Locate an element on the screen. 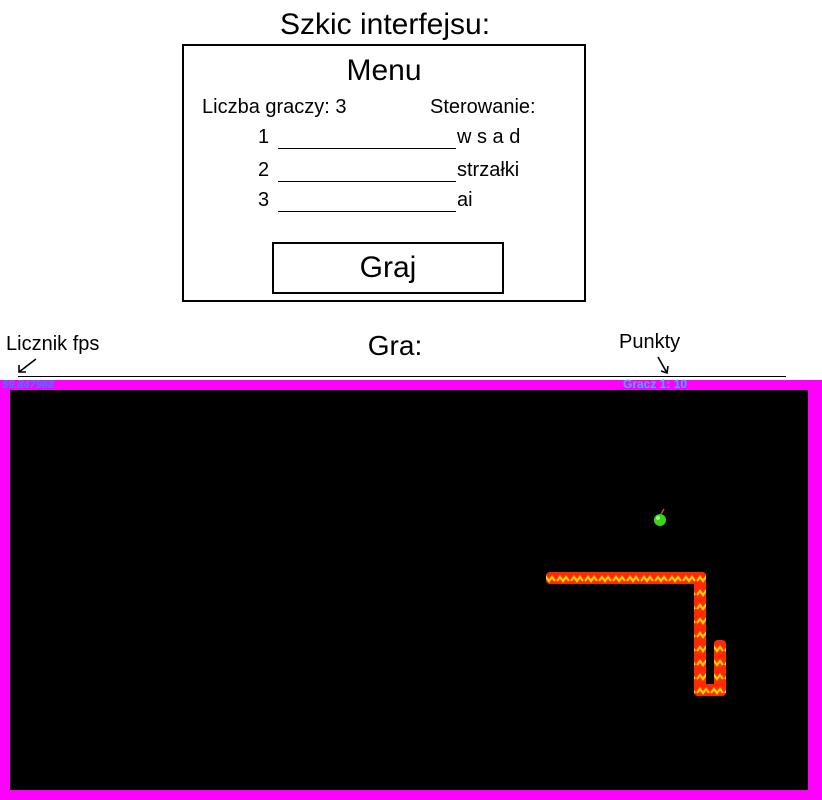  game-title: Gra: is located at coordinates (395, 345).